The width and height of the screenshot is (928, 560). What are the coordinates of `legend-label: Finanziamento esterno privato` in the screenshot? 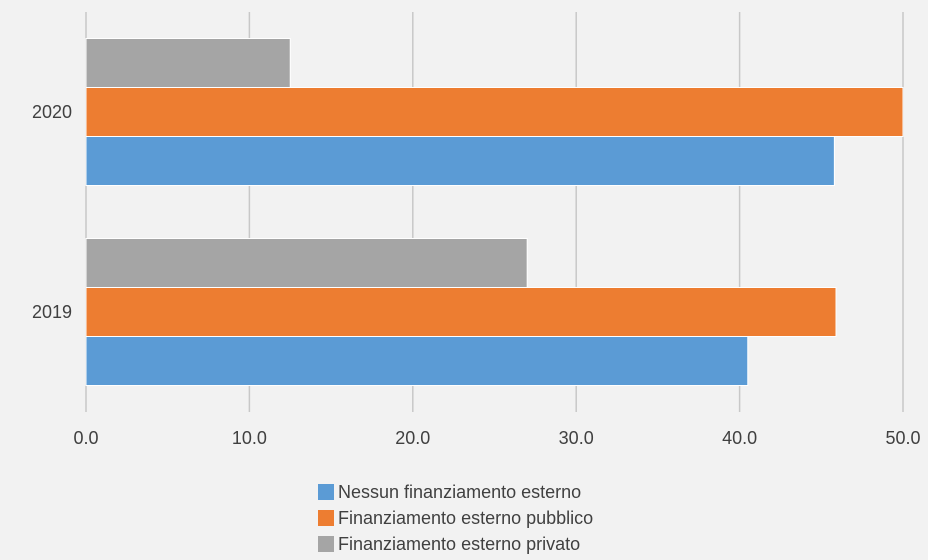 It's located at (459, 543).